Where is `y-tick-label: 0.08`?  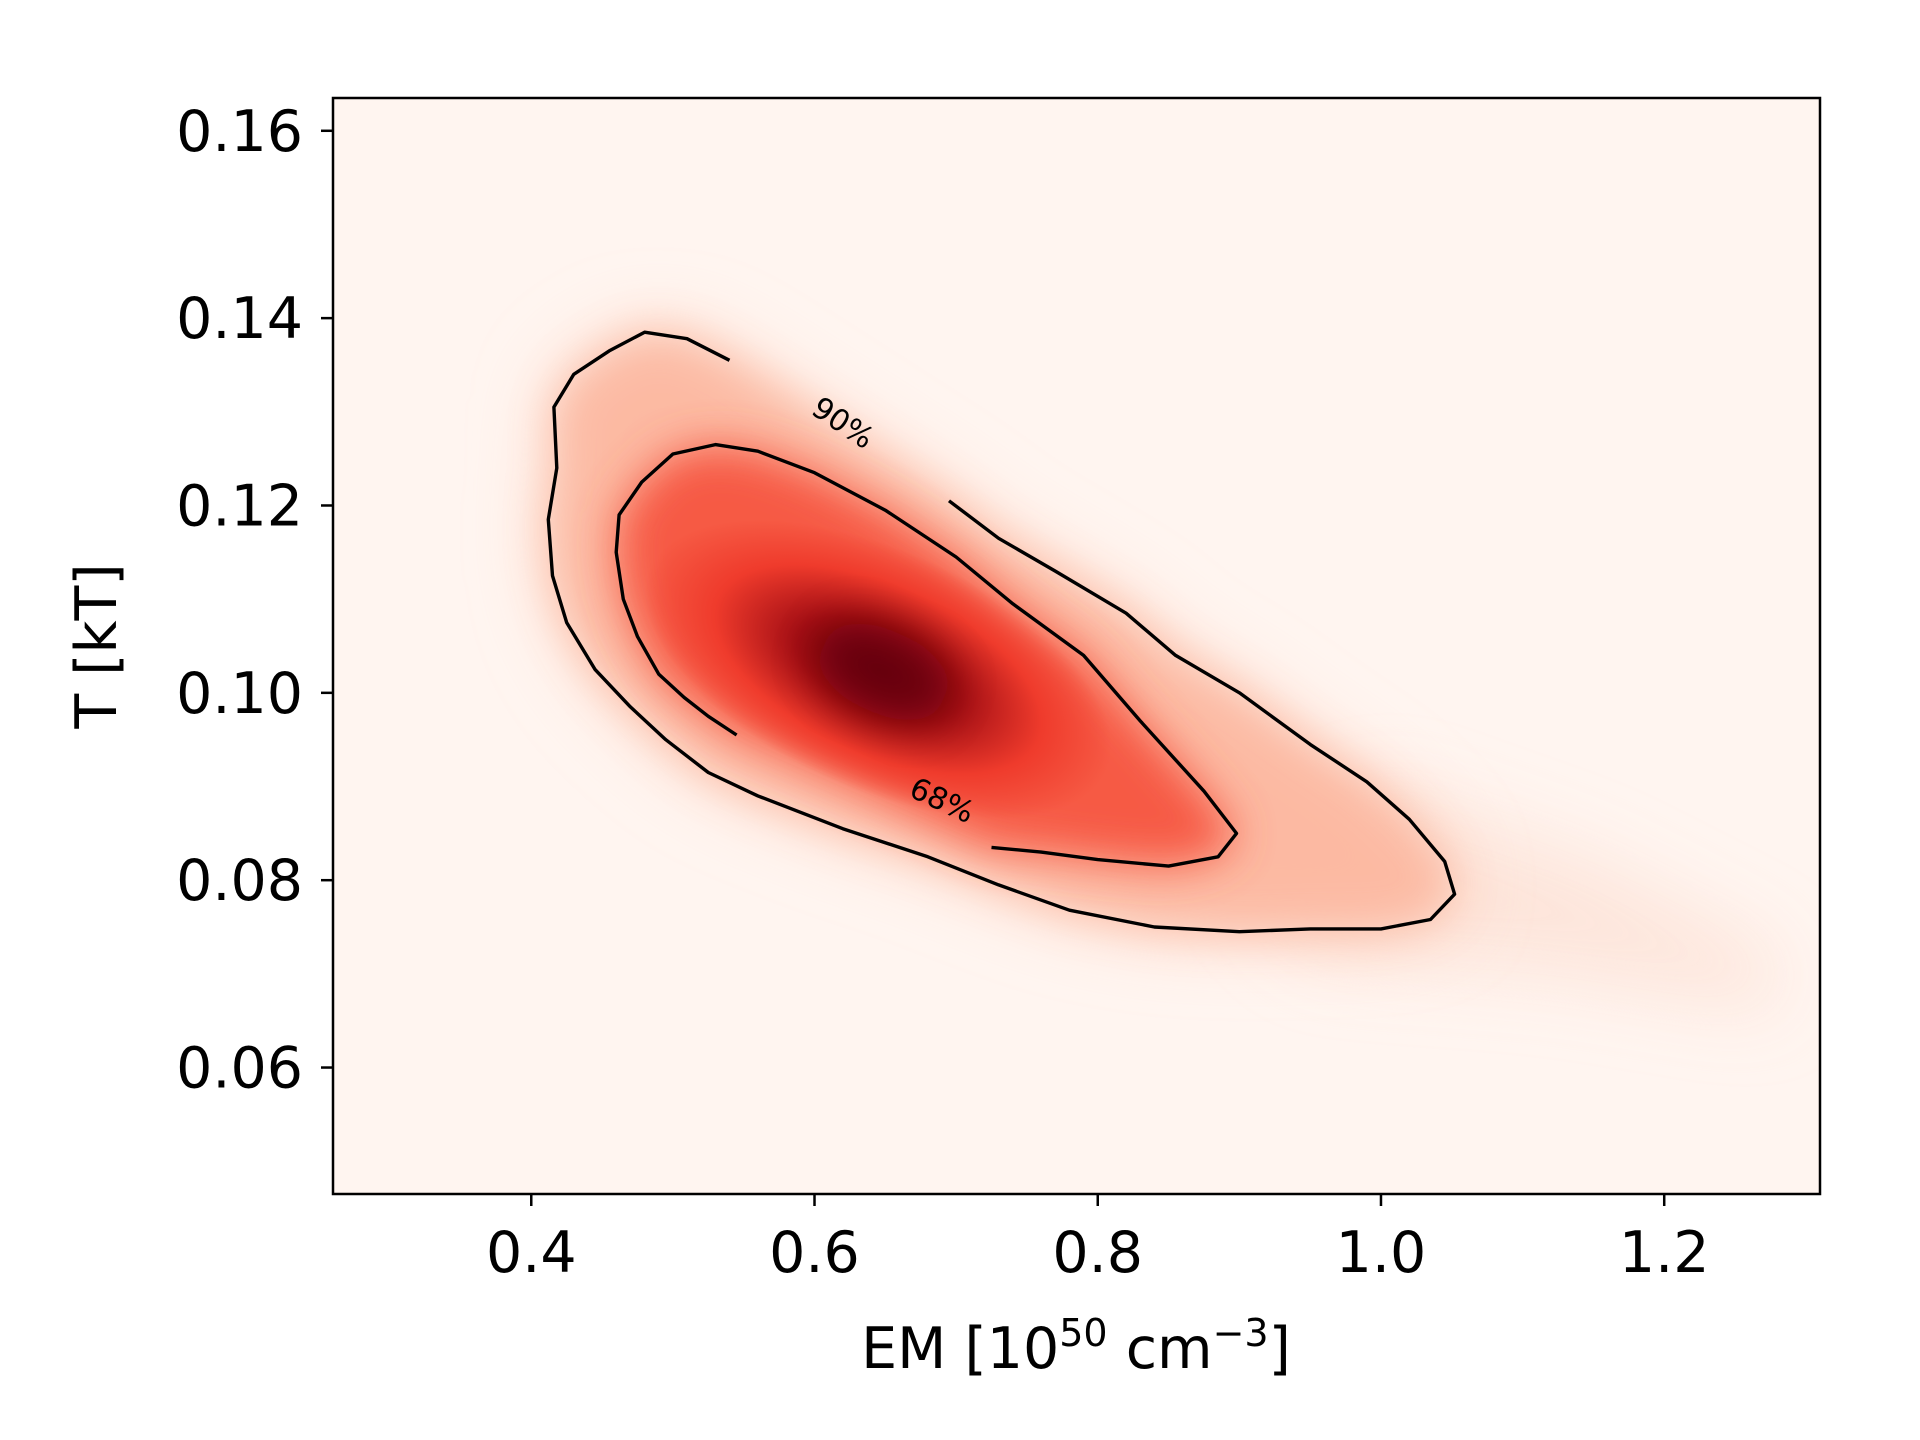
y-tick-label: 0.08 is located at coordinates (239, 881).